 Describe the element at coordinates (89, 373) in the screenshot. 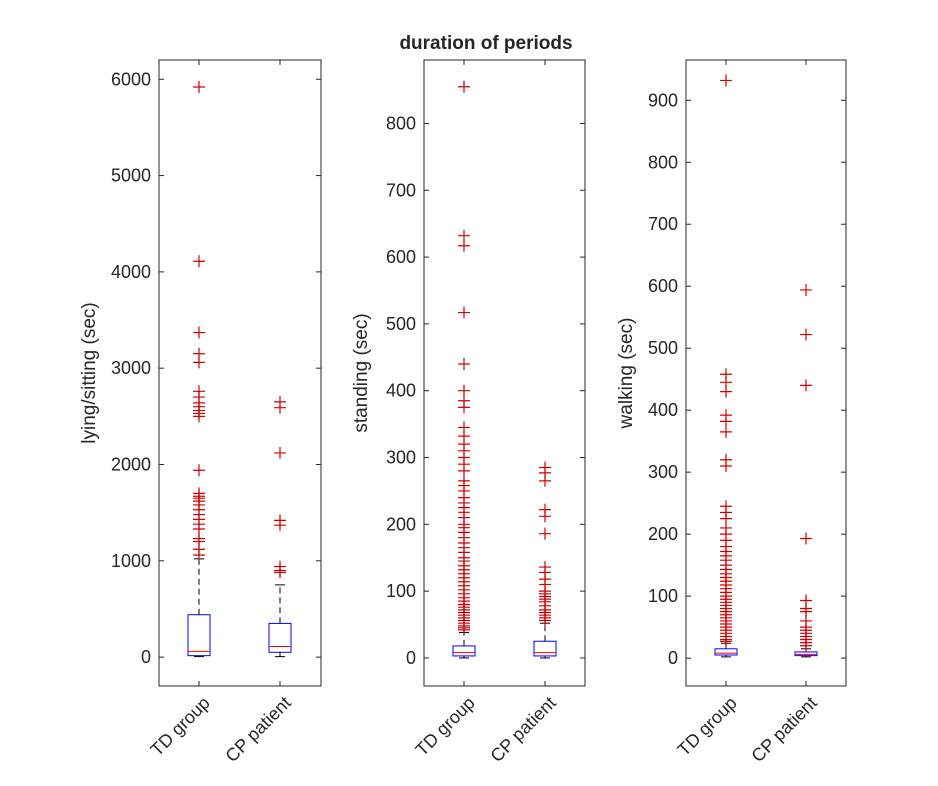

I see `y-axis-label: lying/sitting (sec)` at that location.